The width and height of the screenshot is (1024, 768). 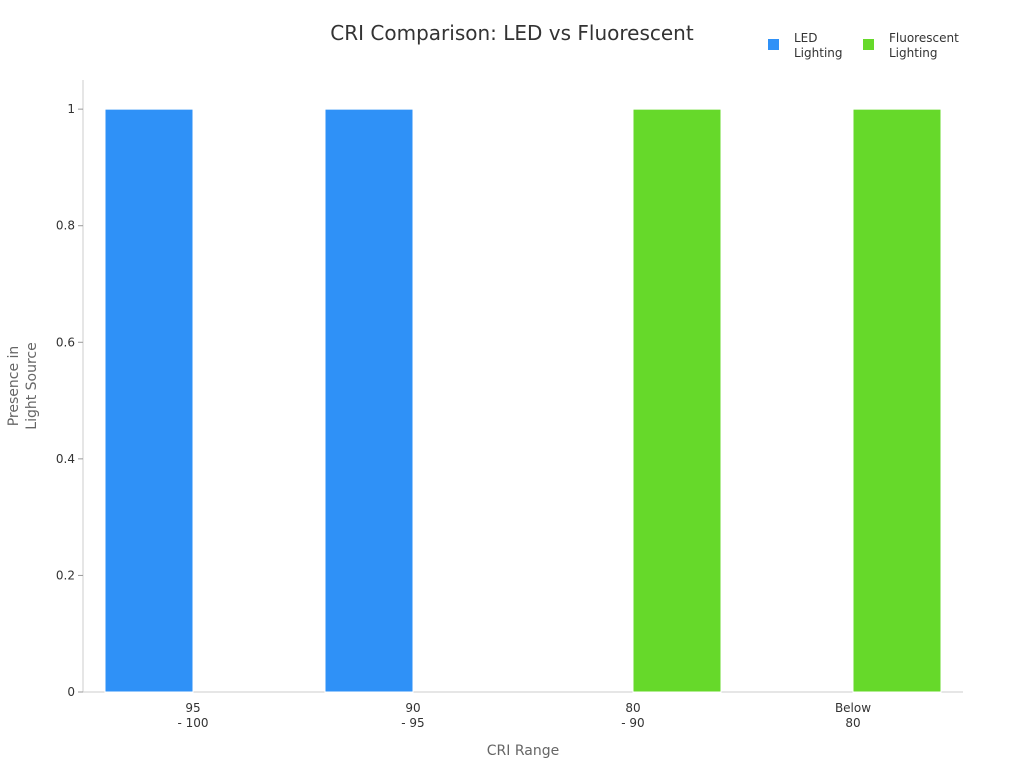 What do you see at coordinates (192, 715) in the screenshot?
I see `x-tick-label: 95- 100` at bounding box center [192, 715].